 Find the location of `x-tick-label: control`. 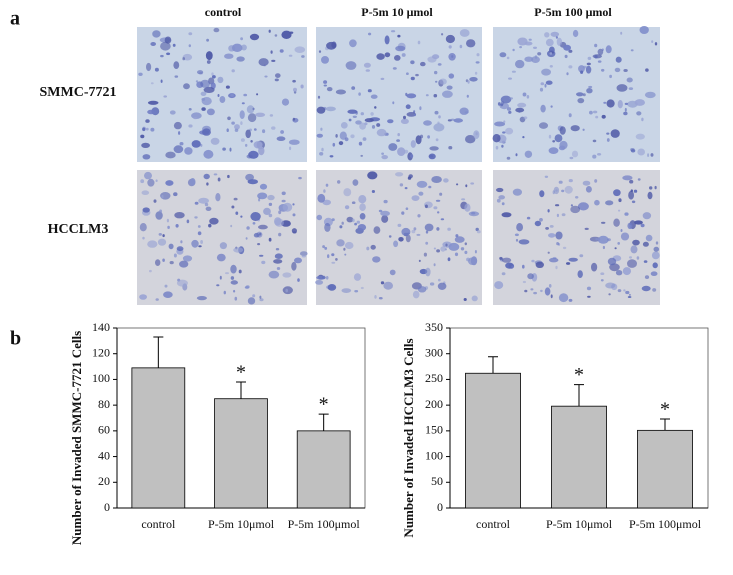

x-tick-label: control is located at coordinates (493, 524).